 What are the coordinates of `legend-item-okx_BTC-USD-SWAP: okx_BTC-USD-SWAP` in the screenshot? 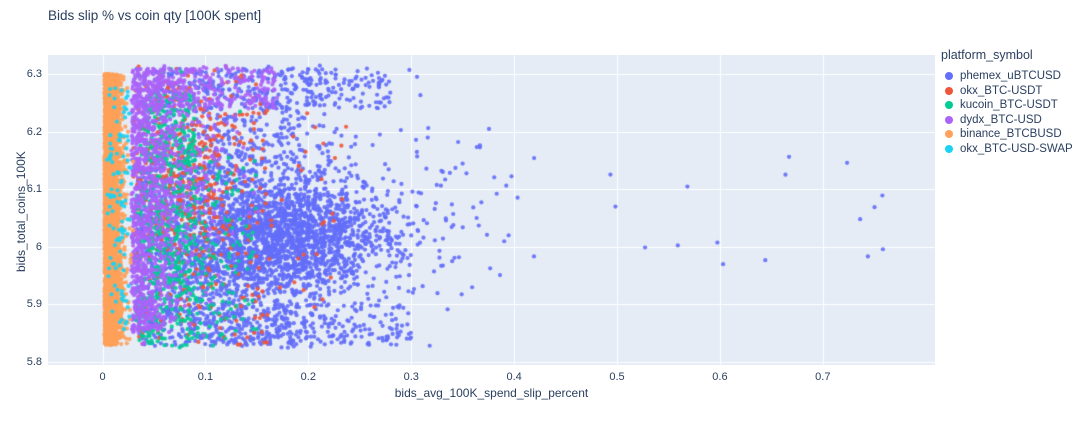 It's located at (1009, 149).